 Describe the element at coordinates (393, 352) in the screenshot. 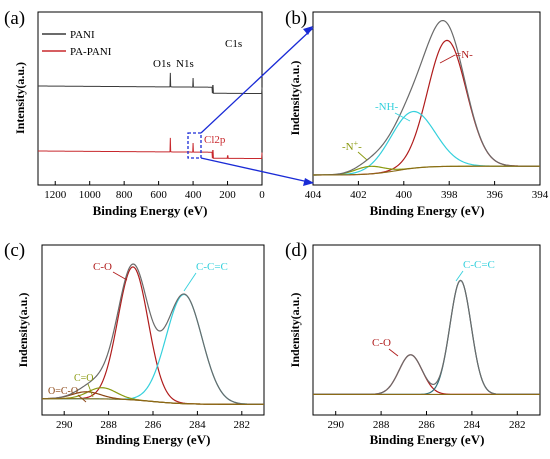

I see `ann-d-co-leader` at that location.